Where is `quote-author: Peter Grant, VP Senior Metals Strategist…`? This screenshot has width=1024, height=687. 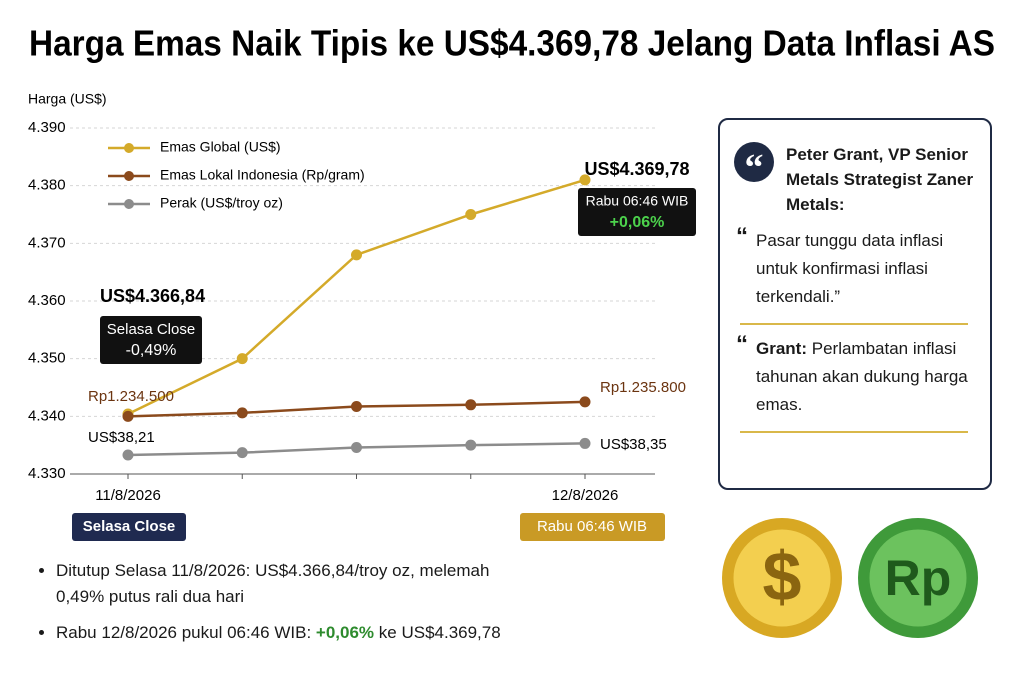
quote-author: Peter Grant, VP Senior Metals Strategist… is located at coordinates (880, 179).